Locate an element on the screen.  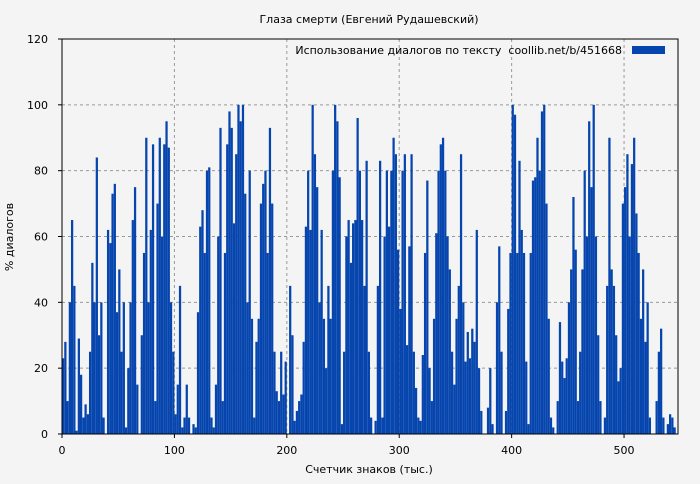
x-tick-label: 400 is located at coordinates (511, 450).